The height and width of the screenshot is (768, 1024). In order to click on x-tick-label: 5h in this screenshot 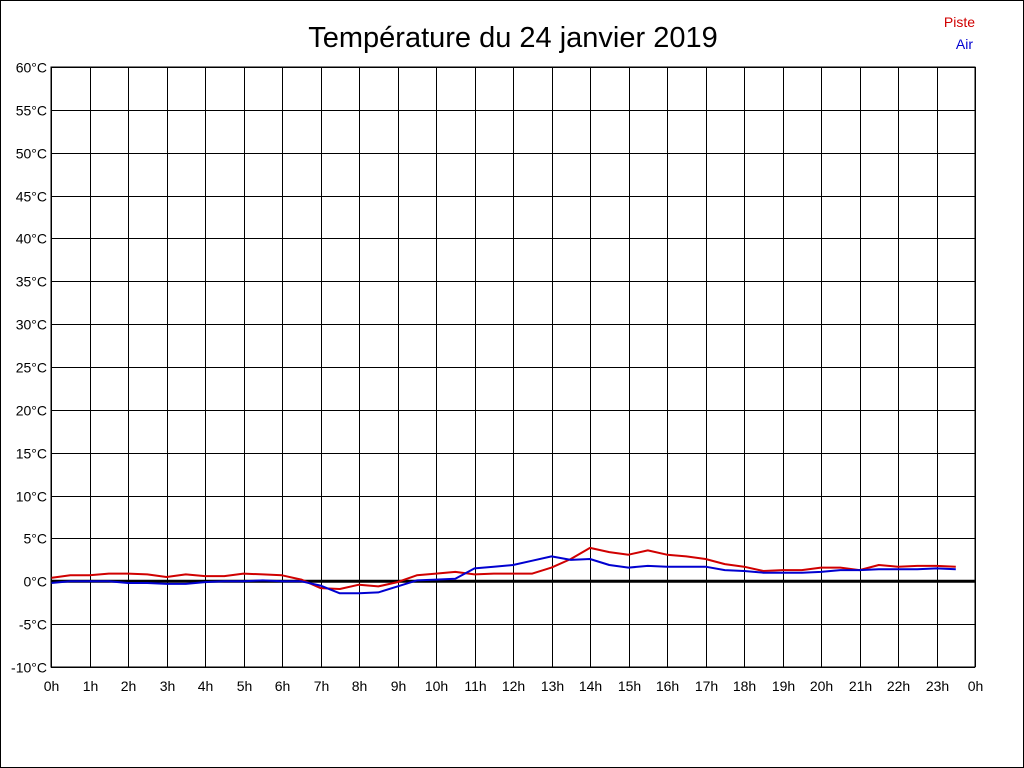, I will do `click(245, 686)`.